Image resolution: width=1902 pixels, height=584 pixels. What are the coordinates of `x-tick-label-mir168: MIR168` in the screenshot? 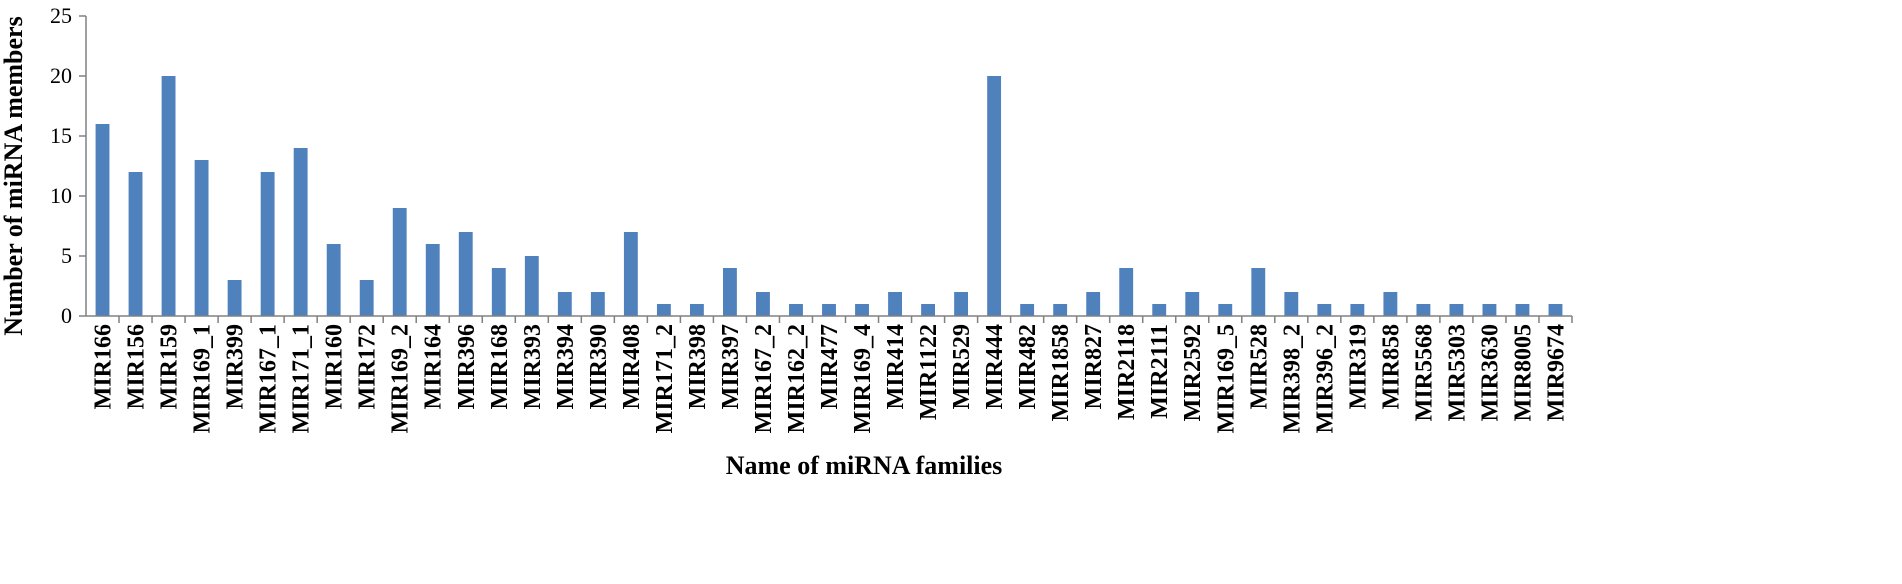 It's located at (500, 366).